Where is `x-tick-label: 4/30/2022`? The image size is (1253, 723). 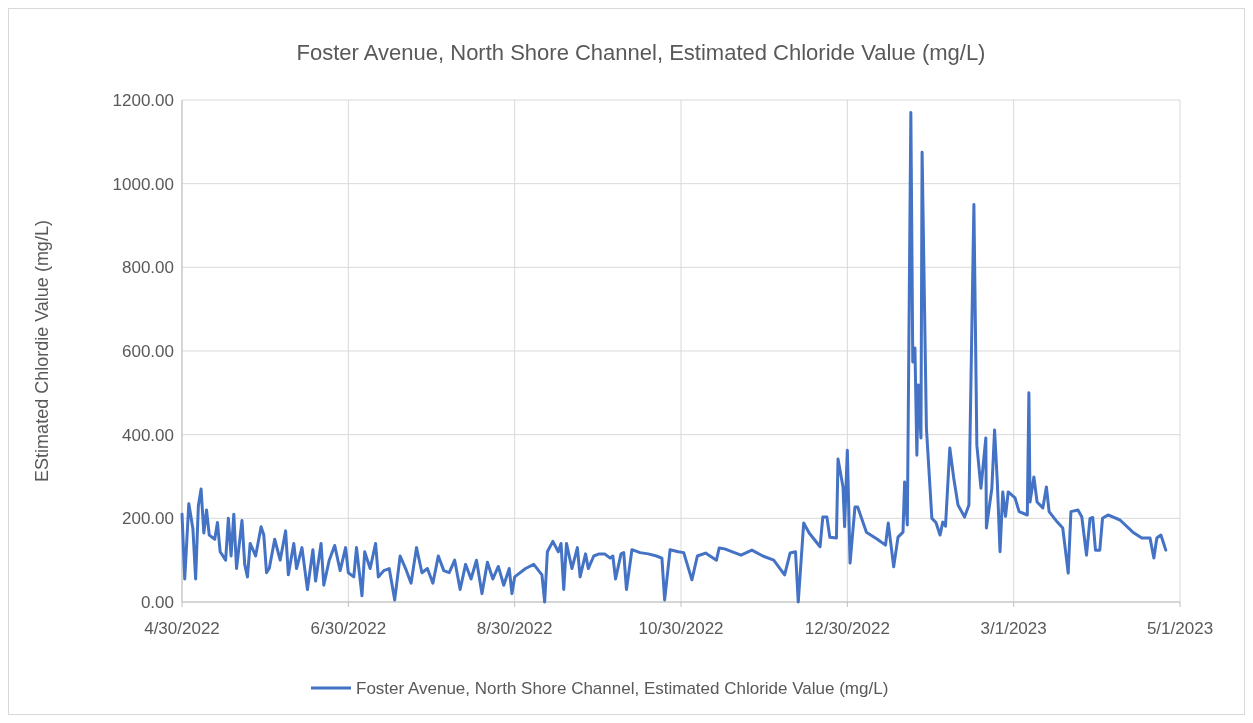 x-tick-label: 4/30/2022 is located at coordinates (182, 628).